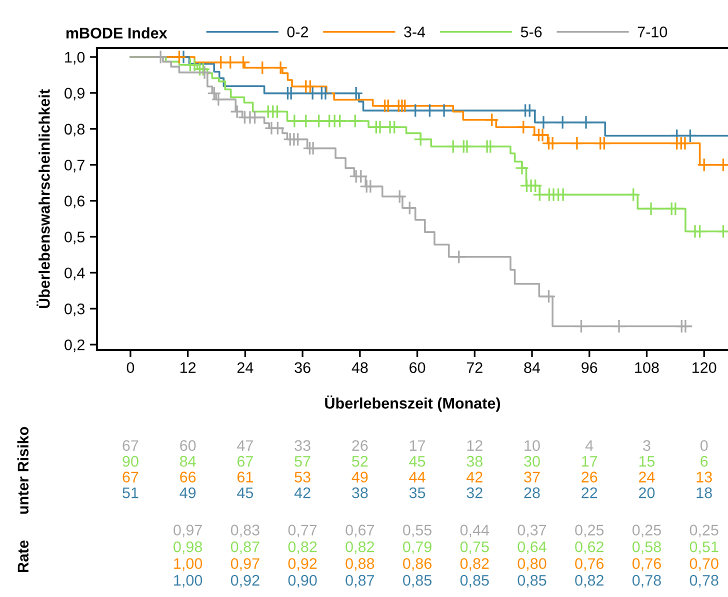 This screenshot has width=728, height=597. I want to click on data-label: 66, so click(188, 477).